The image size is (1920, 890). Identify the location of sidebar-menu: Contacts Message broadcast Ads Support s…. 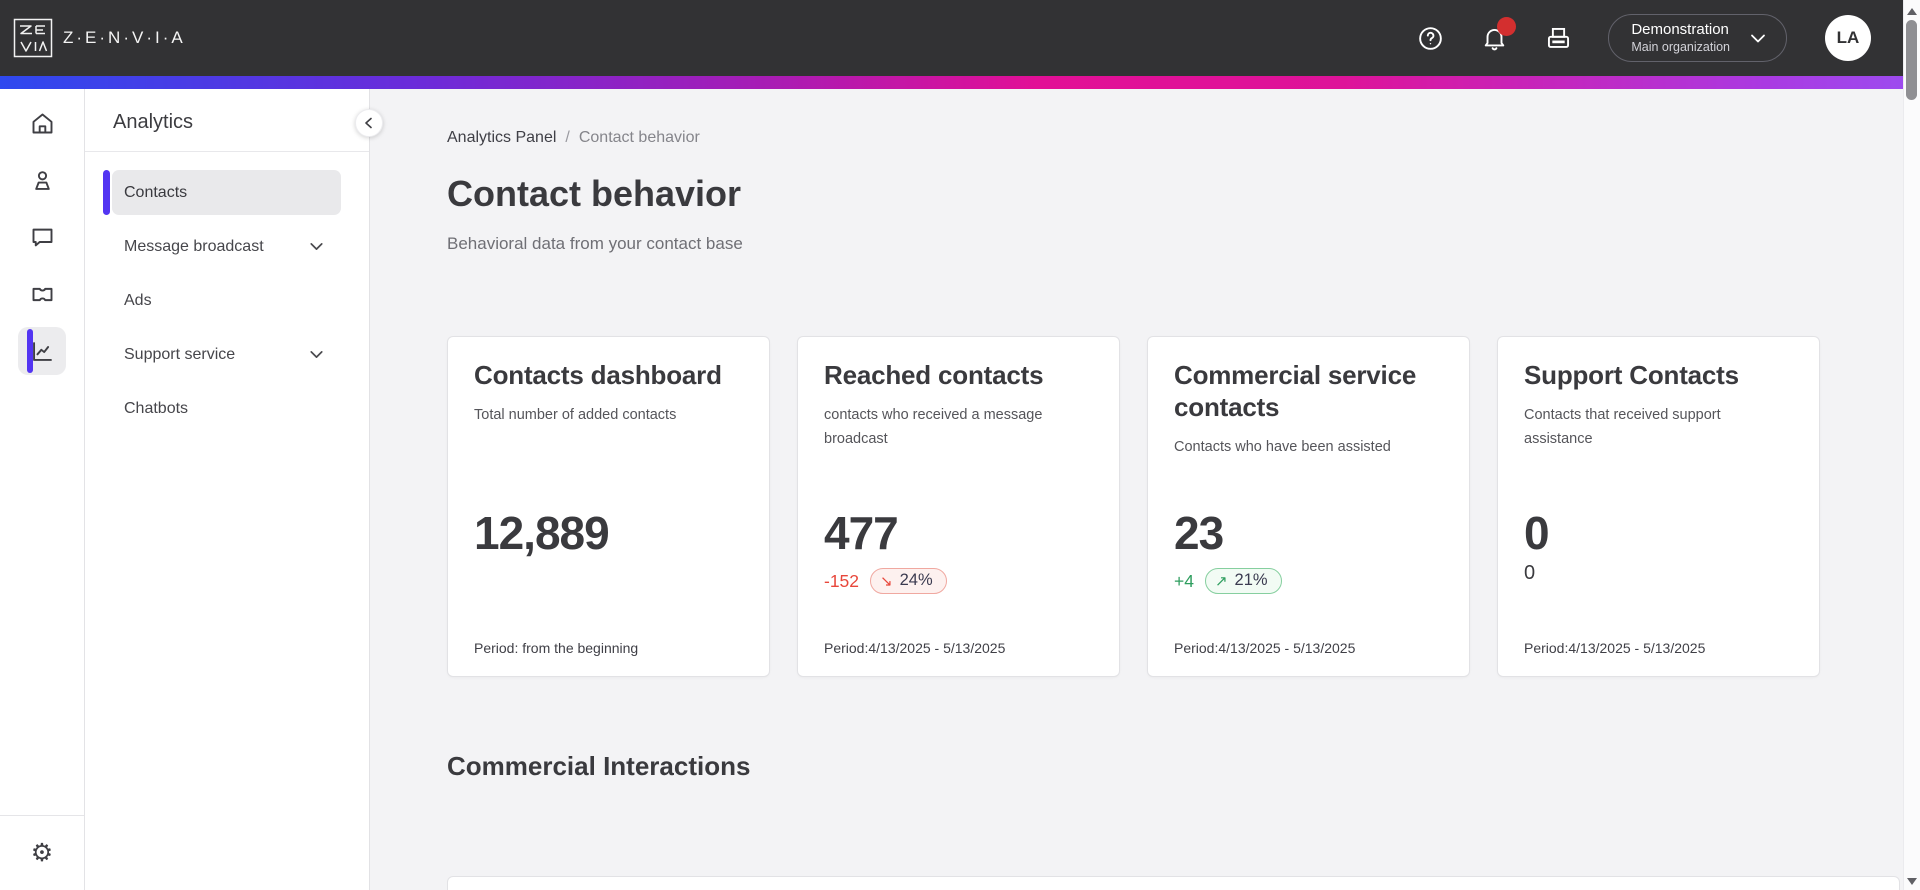
(227, 291).